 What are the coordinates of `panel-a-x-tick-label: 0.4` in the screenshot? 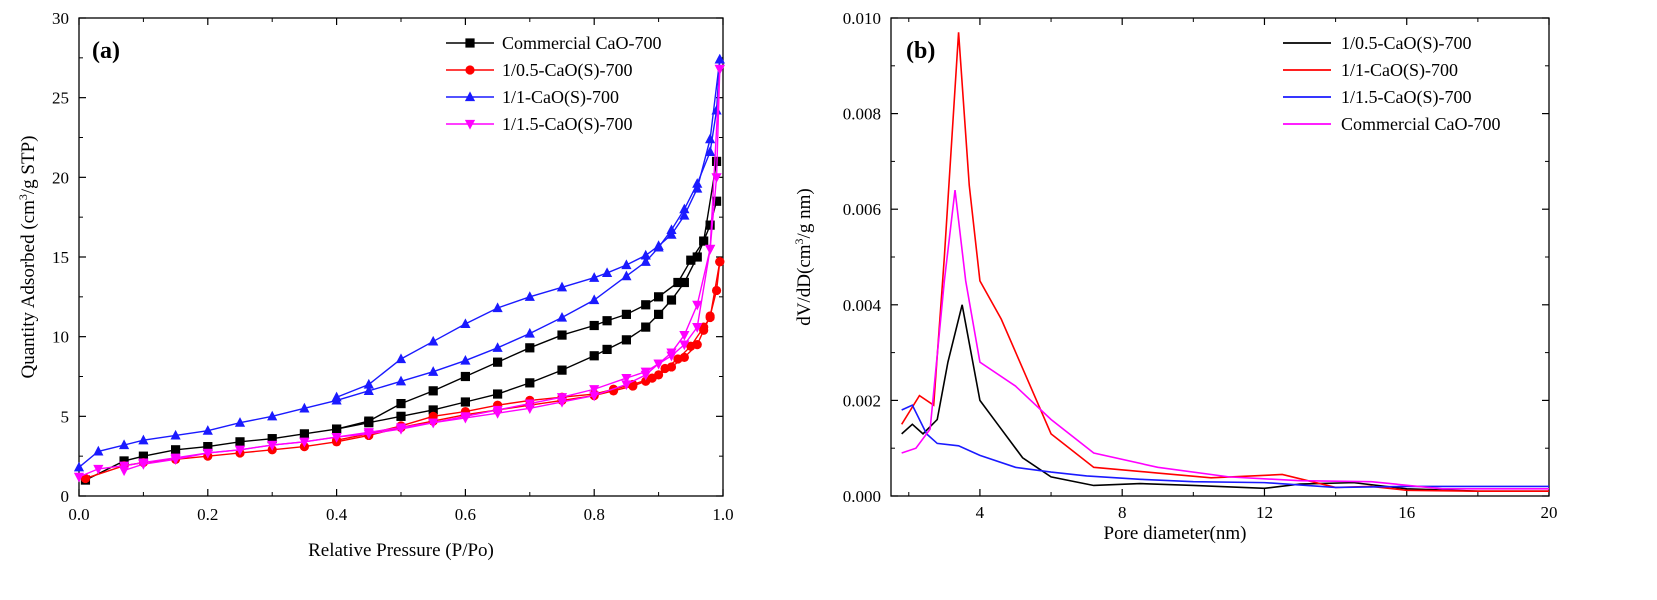 It's located at (337, 514).